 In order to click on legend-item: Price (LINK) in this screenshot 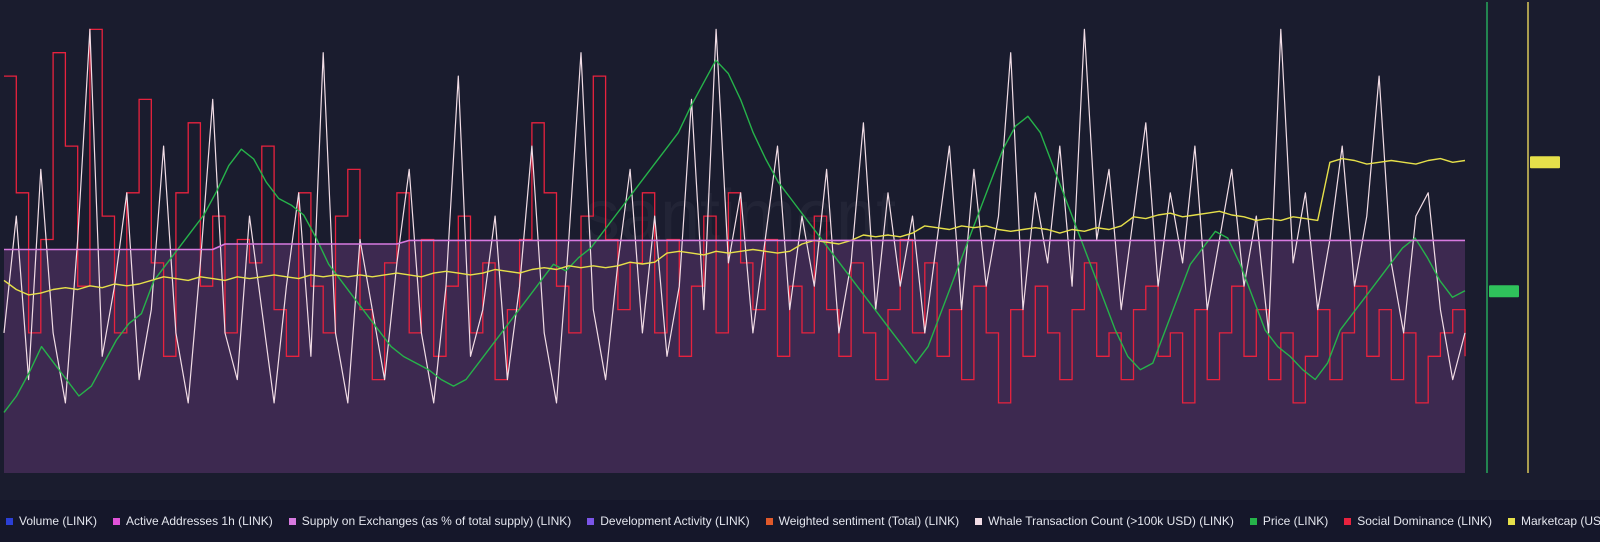, I will do `click(1289, 521)`.